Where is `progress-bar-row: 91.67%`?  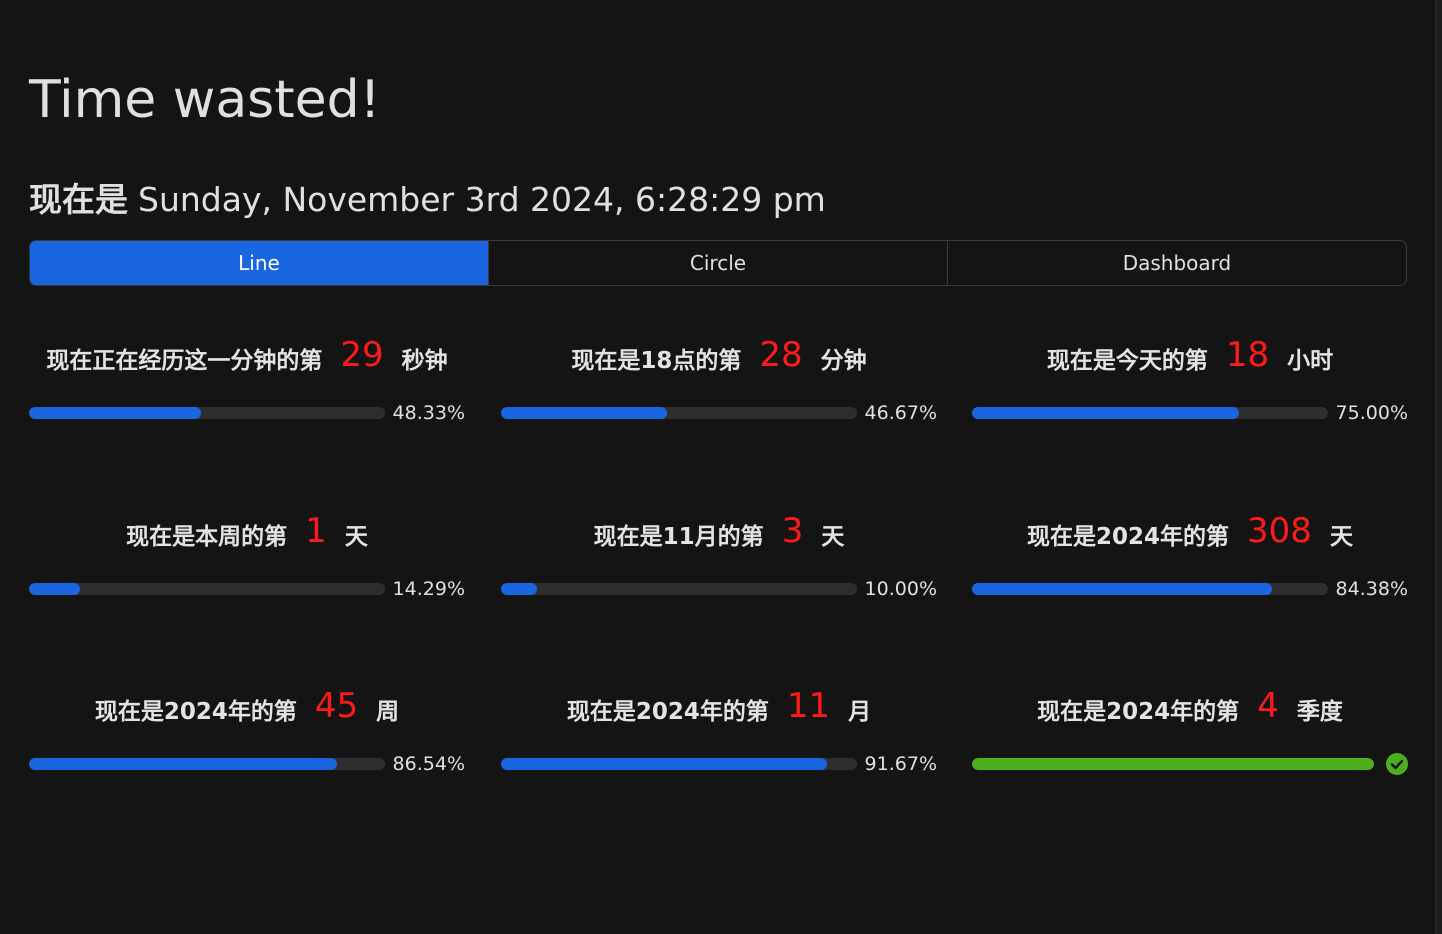
progress-bar-row: 91.67% is located at coordinates (719, 764).